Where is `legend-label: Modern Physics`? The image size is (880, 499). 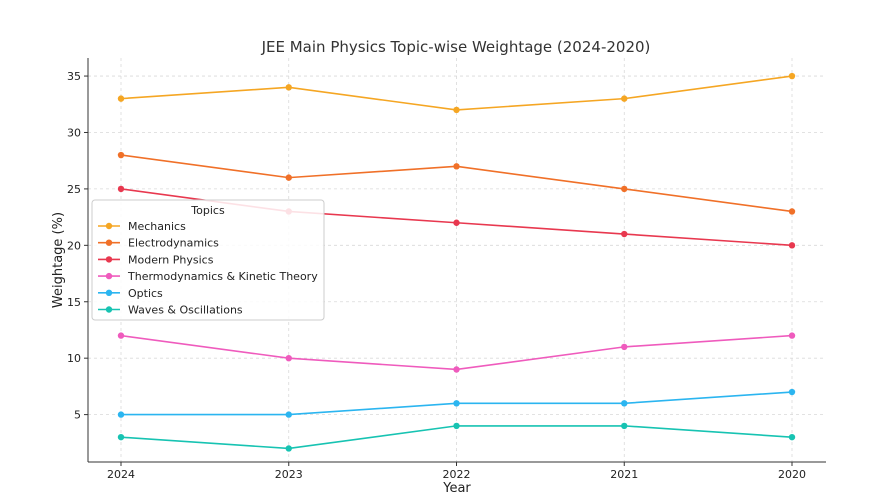
legend-label: Modern Physics is located at coordinates (171, 259).